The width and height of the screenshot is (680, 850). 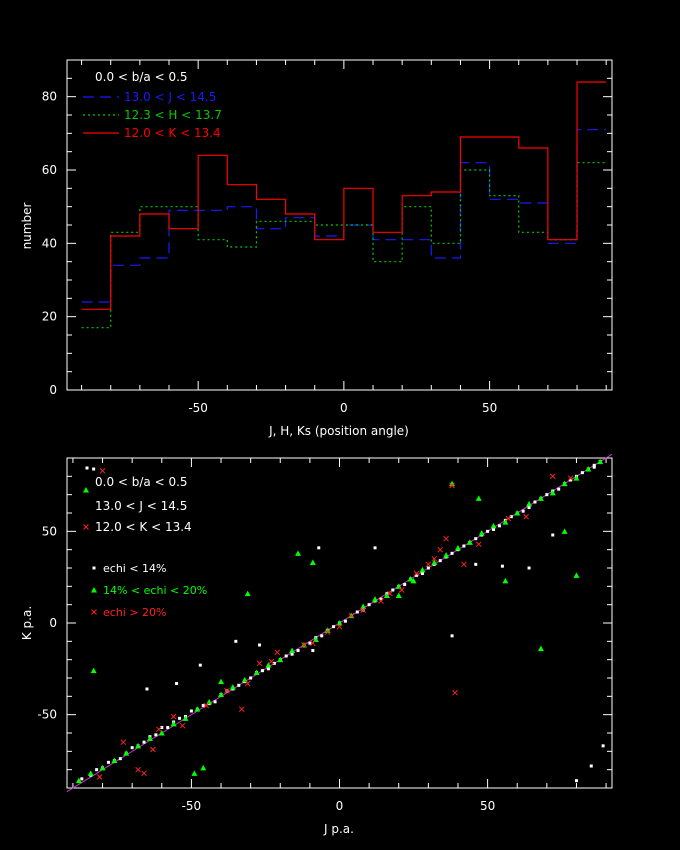 What do you see at coordinates (49, 531) in the screenshot?
I see `scatter-y-tick-label: 50` at bounding box center [49, 531].